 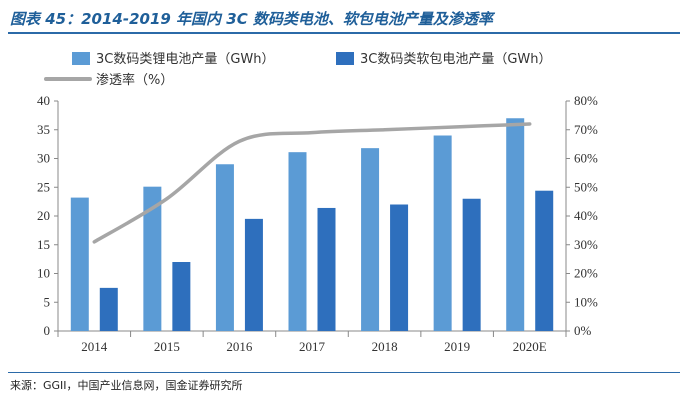 I want to click on x-tick-label: 2017, so click(x=312, y=346).